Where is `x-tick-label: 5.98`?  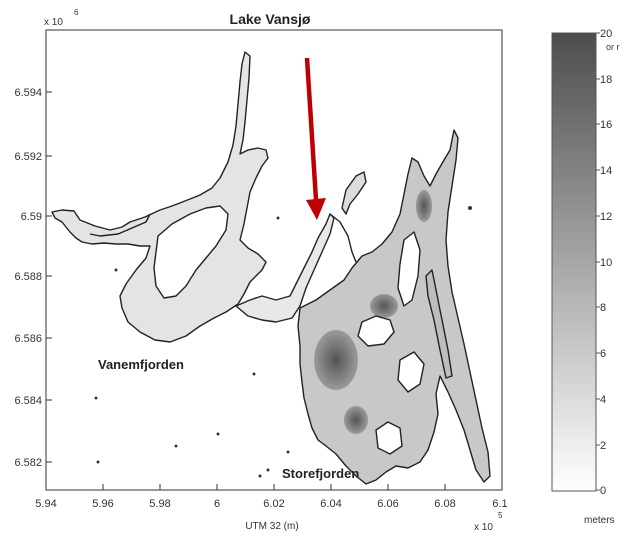 x-tick-label: 5.98 is located at coordinates (159, 504).